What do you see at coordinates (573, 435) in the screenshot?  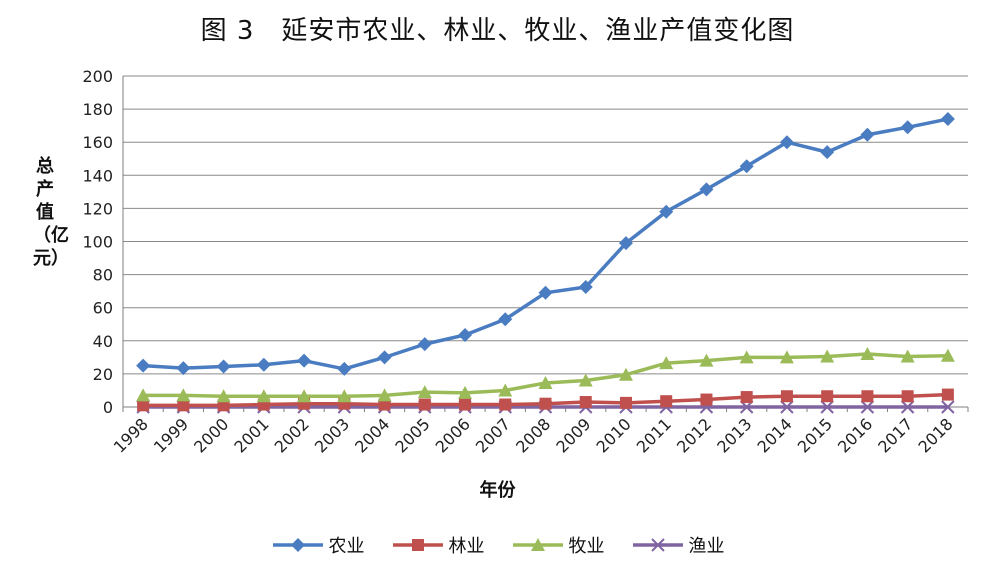 I see `x-tick-label: 2009` at bounding box center [573, 435].